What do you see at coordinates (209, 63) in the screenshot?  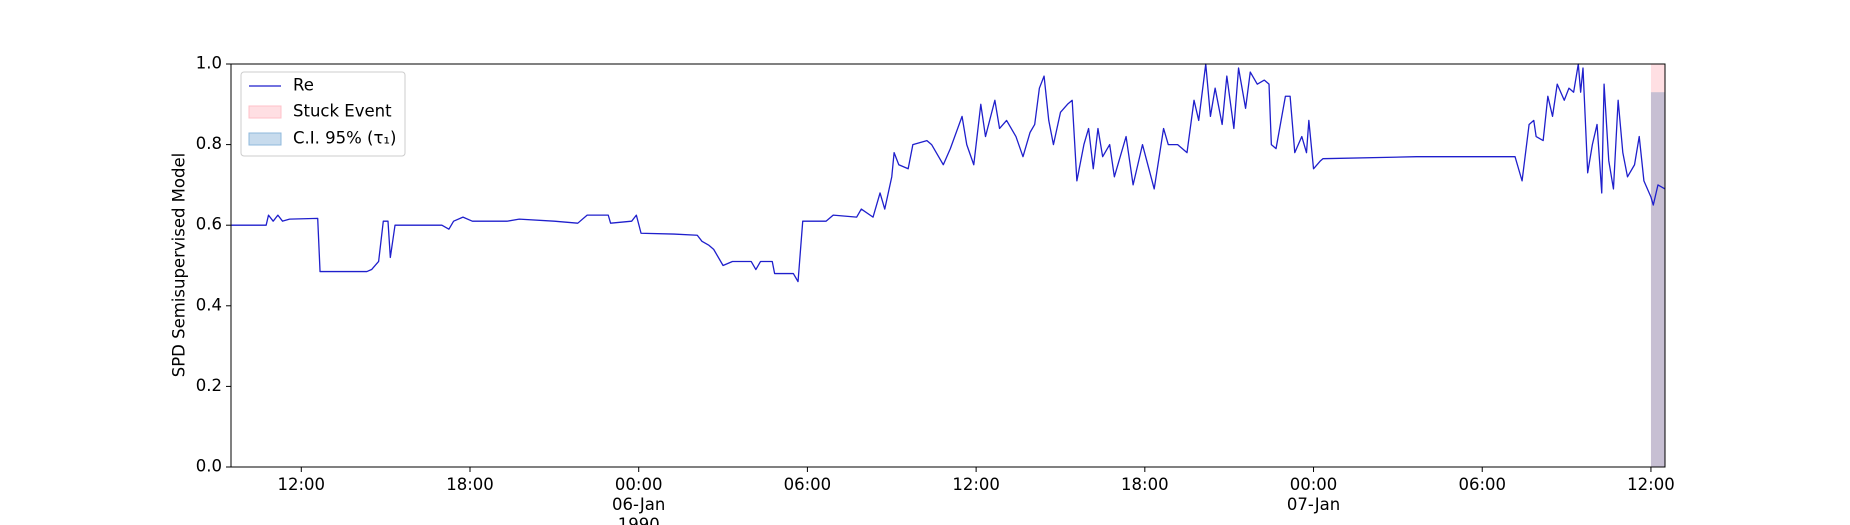 I see `y-tick-label: 1.0` at bounding box center [209, 63].